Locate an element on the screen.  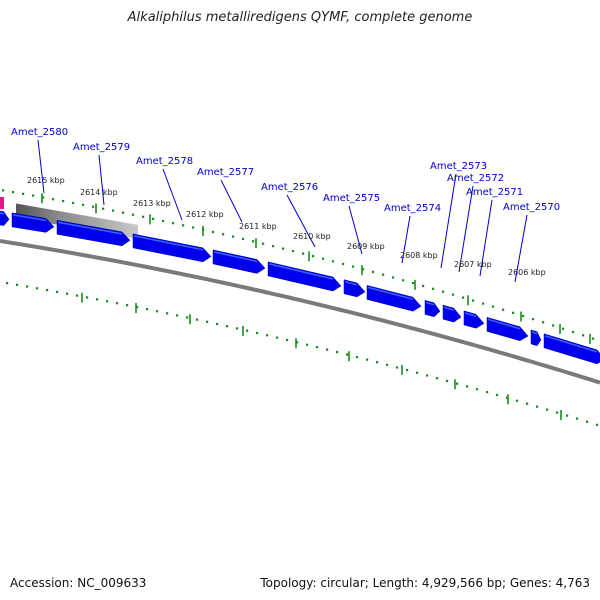
gene-label: Amet_2579 is located at coordinates (101, 147).